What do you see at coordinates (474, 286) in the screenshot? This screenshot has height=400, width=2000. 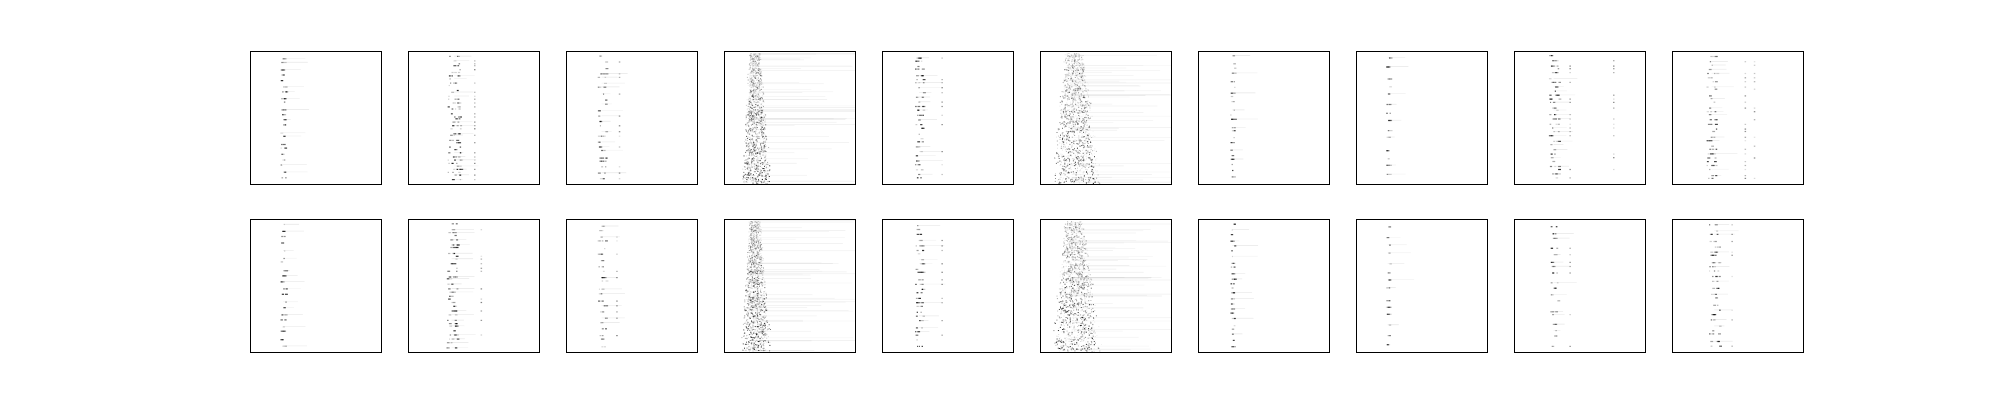 I see `heatmap-panel` at bounding box center [474, 286].